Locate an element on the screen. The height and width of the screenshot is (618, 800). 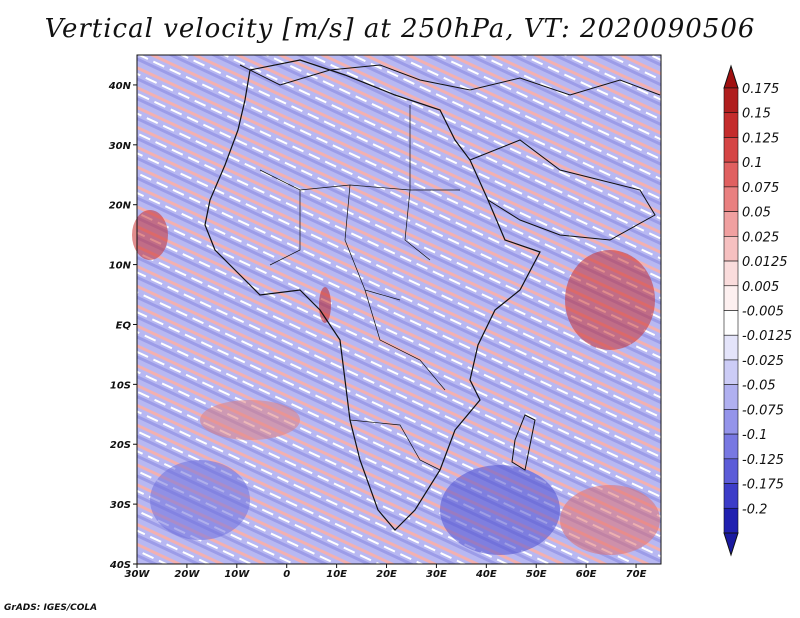
colorbar-label: -0.175 is located at coordinates (763, 485).